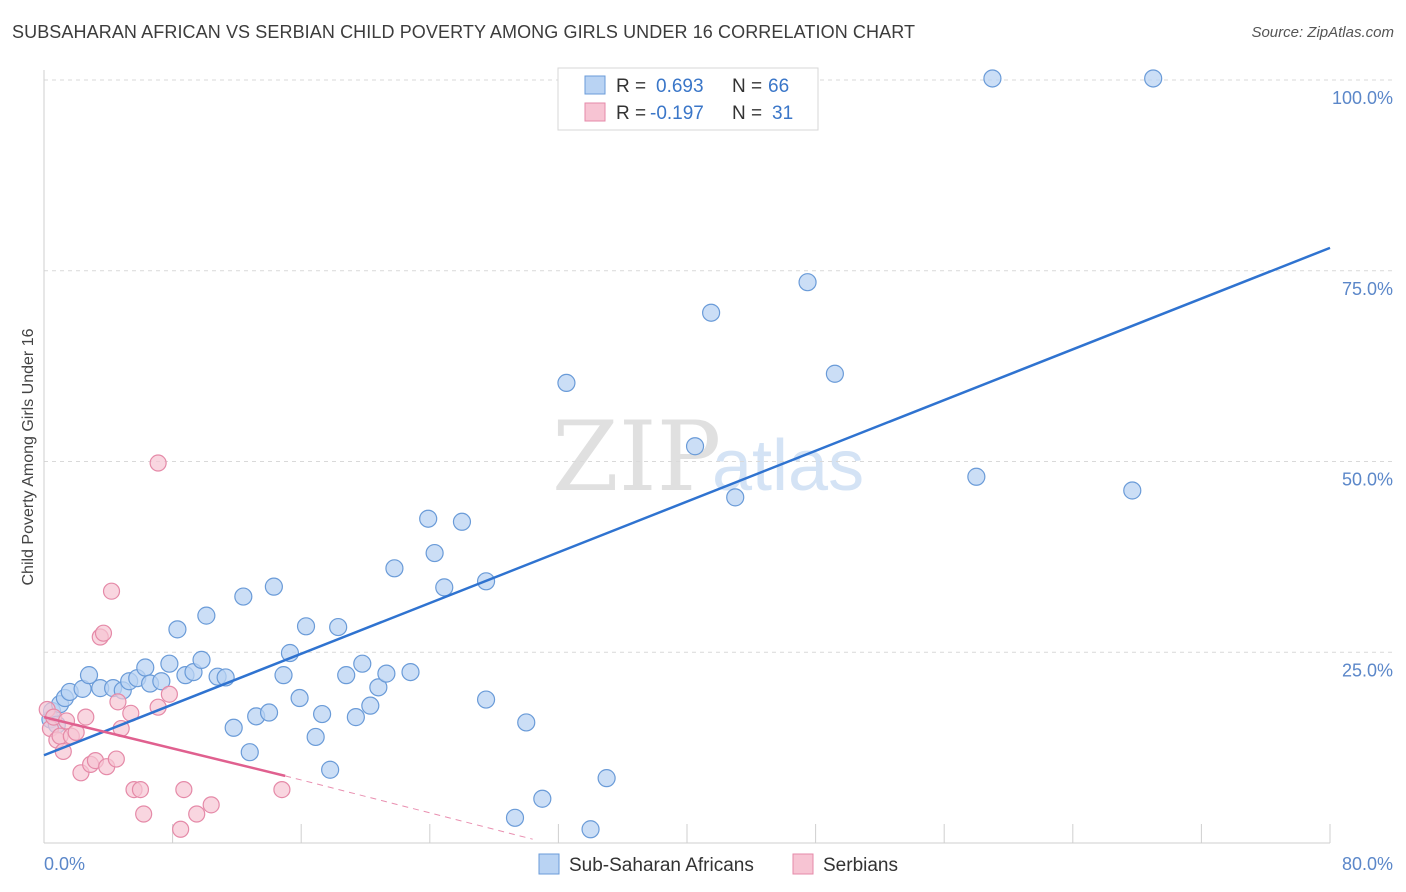  I want to click on legend-n-label-blue: N =, so click(747, 86).